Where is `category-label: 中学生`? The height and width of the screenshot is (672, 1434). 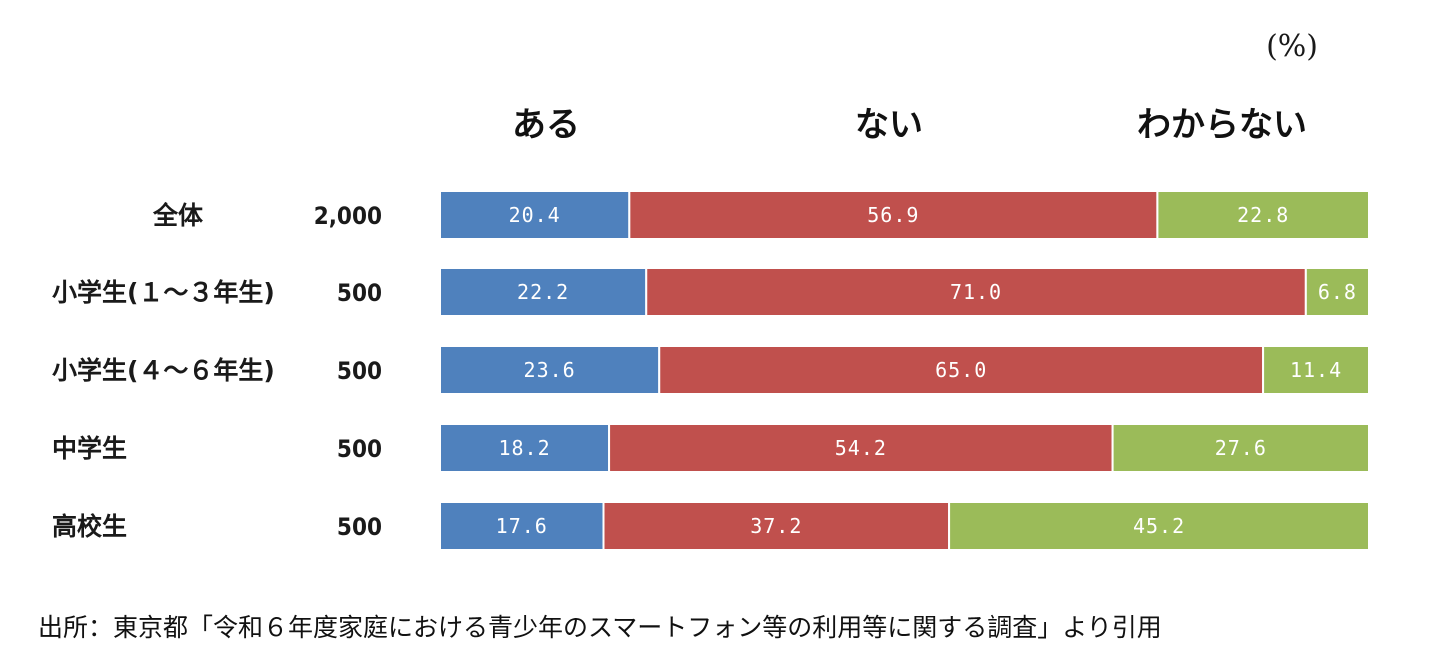 category-label: 中学生 is located at coordinates (89, 448).